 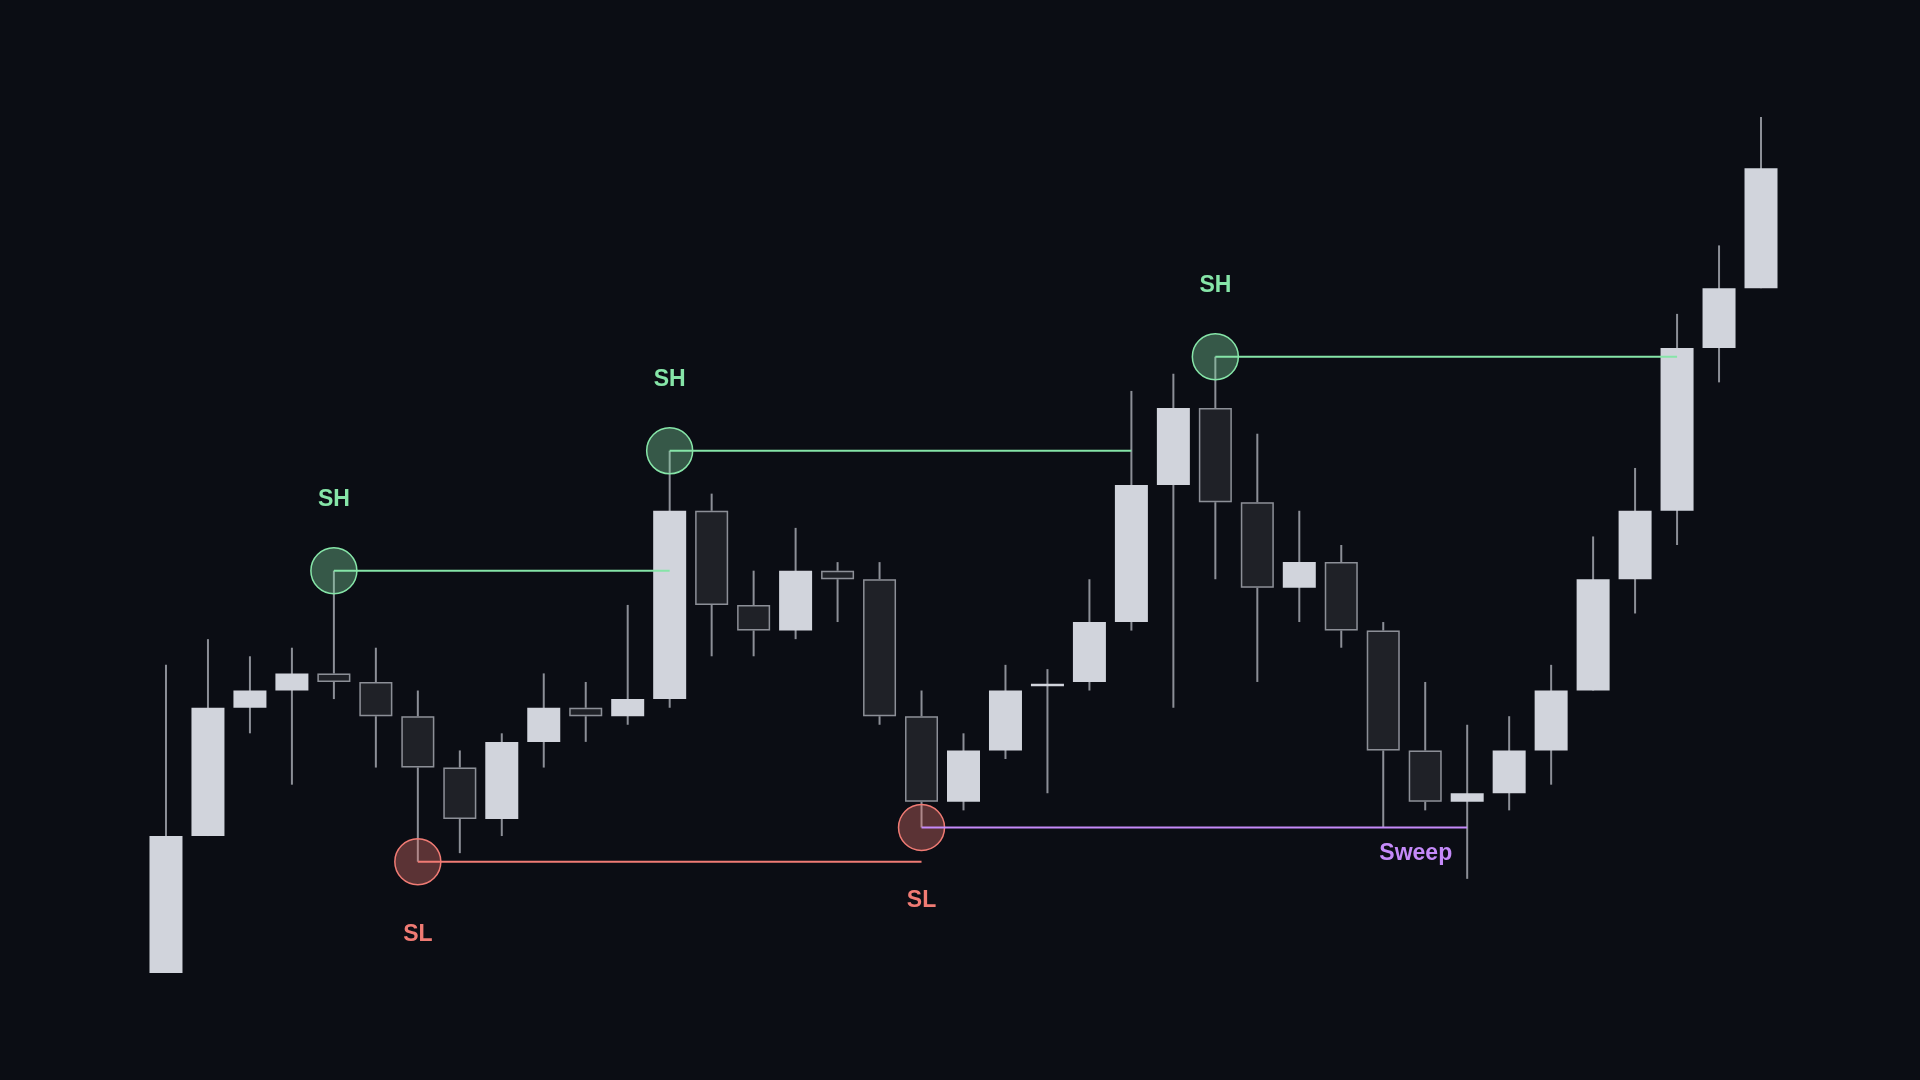 I want to click on series-label: Sweep, so click(x=1416, y=851).